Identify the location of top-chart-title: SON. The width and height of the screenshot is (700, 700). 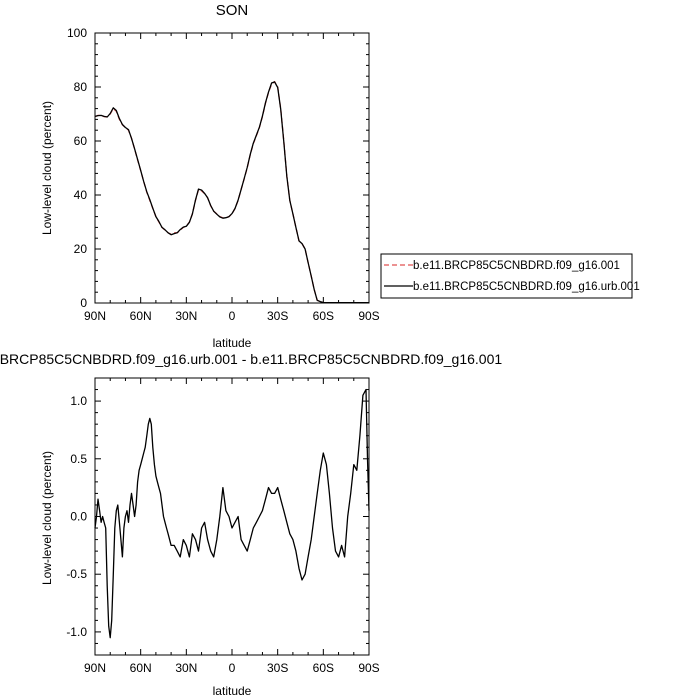
(232, 10).